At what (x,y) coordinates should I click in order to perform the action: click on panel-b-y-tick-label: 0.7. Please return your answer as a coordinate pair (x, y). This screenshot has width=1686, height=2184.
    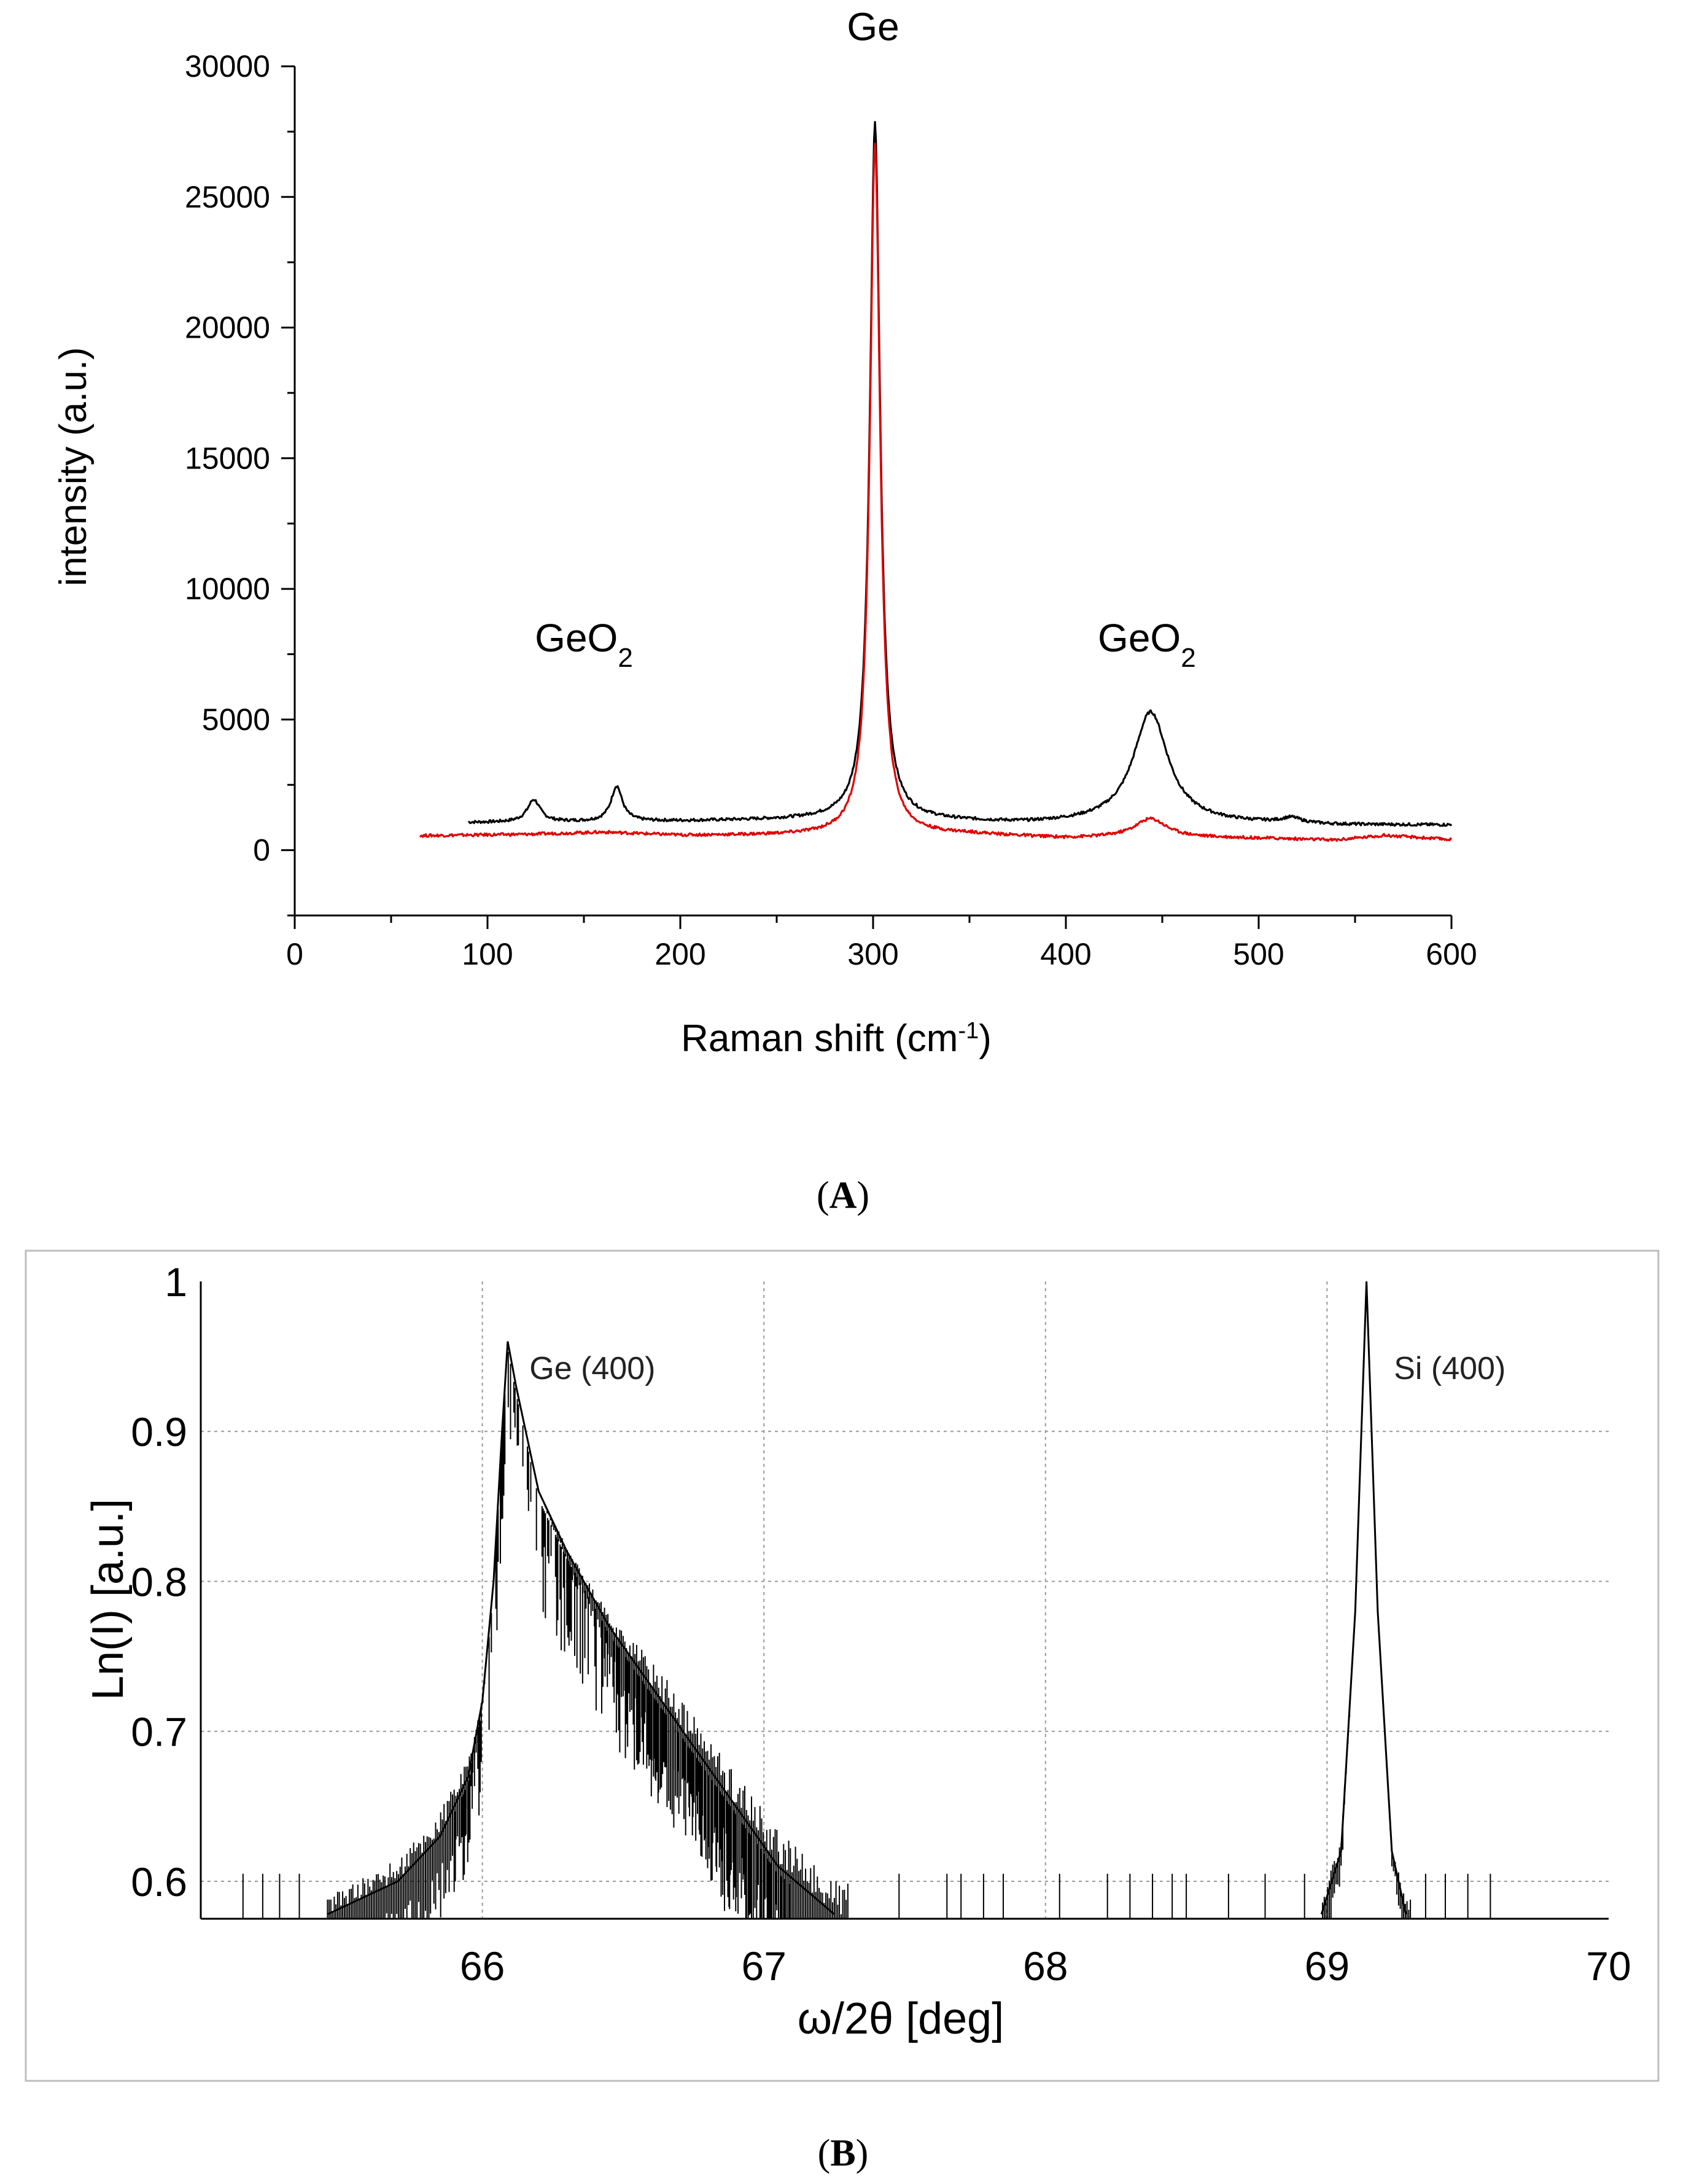
    Looking at the image, I should click on (159, 1732).